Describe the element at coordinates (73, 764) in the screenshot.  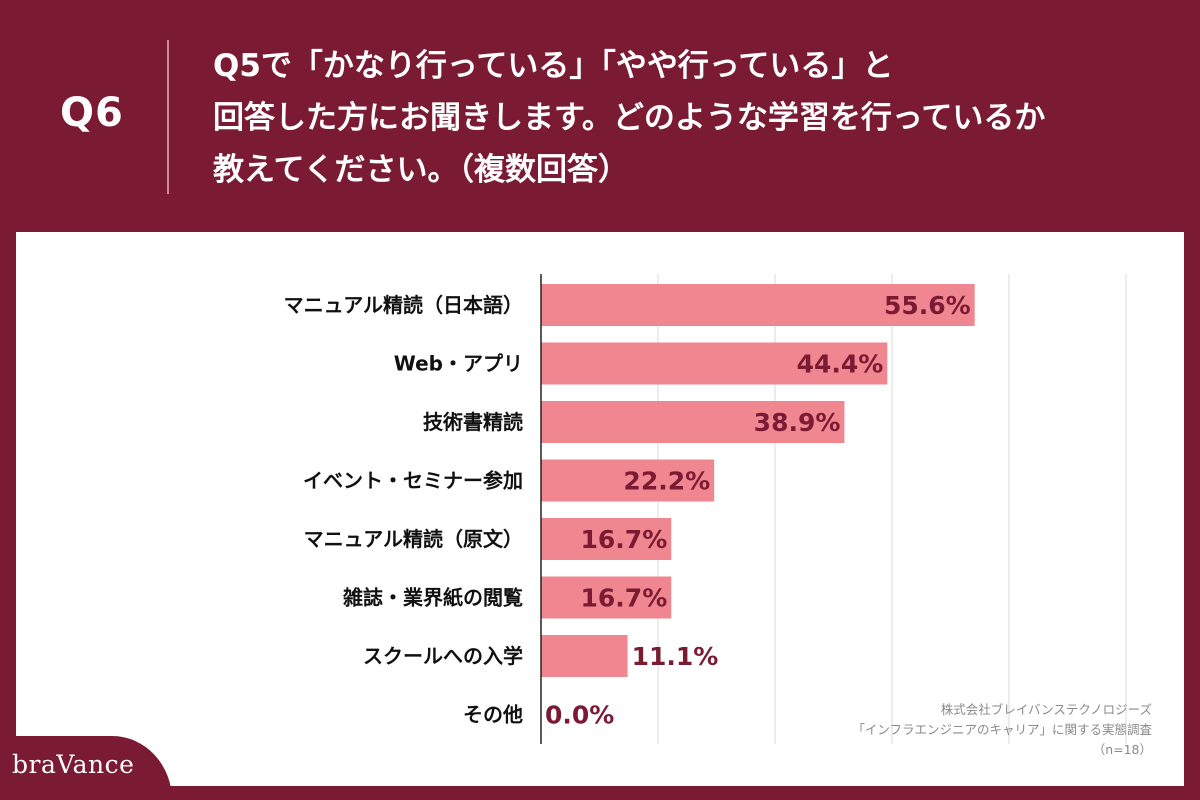
I see `bravance-logo: braVance` at that location.